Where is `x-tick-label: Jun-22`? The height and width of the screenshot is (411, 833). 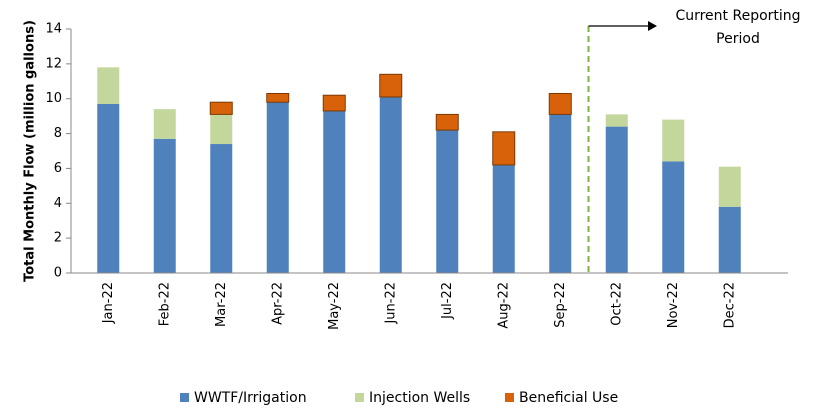 x-tick-label: Jun-22 is located at coordinates (390, 303).